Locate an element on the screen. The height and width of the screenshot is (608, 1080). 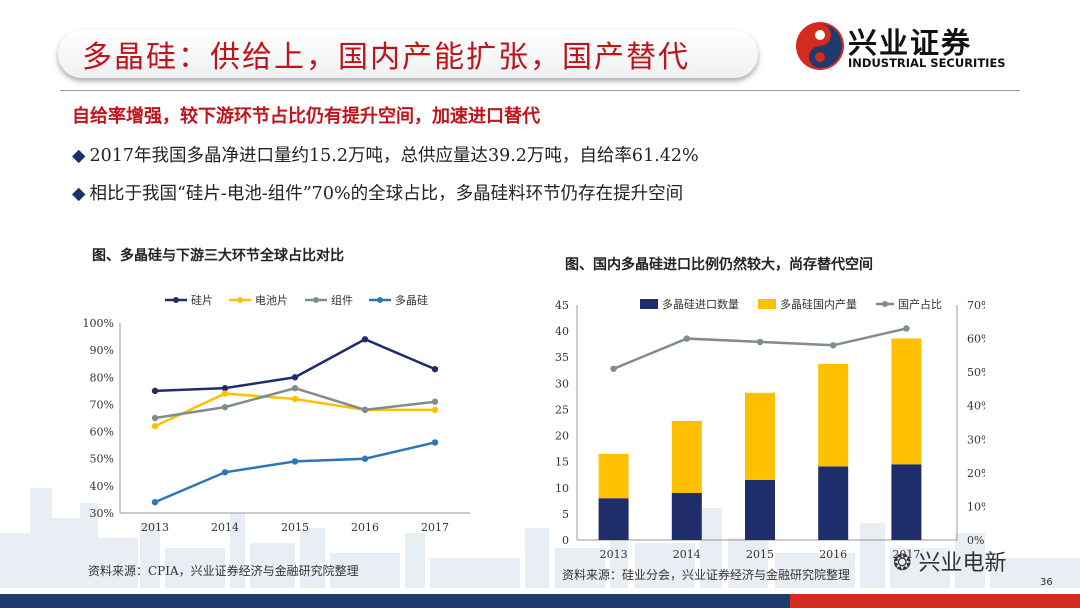
y-tick-label: 70% is located at coordinates (102, 404).